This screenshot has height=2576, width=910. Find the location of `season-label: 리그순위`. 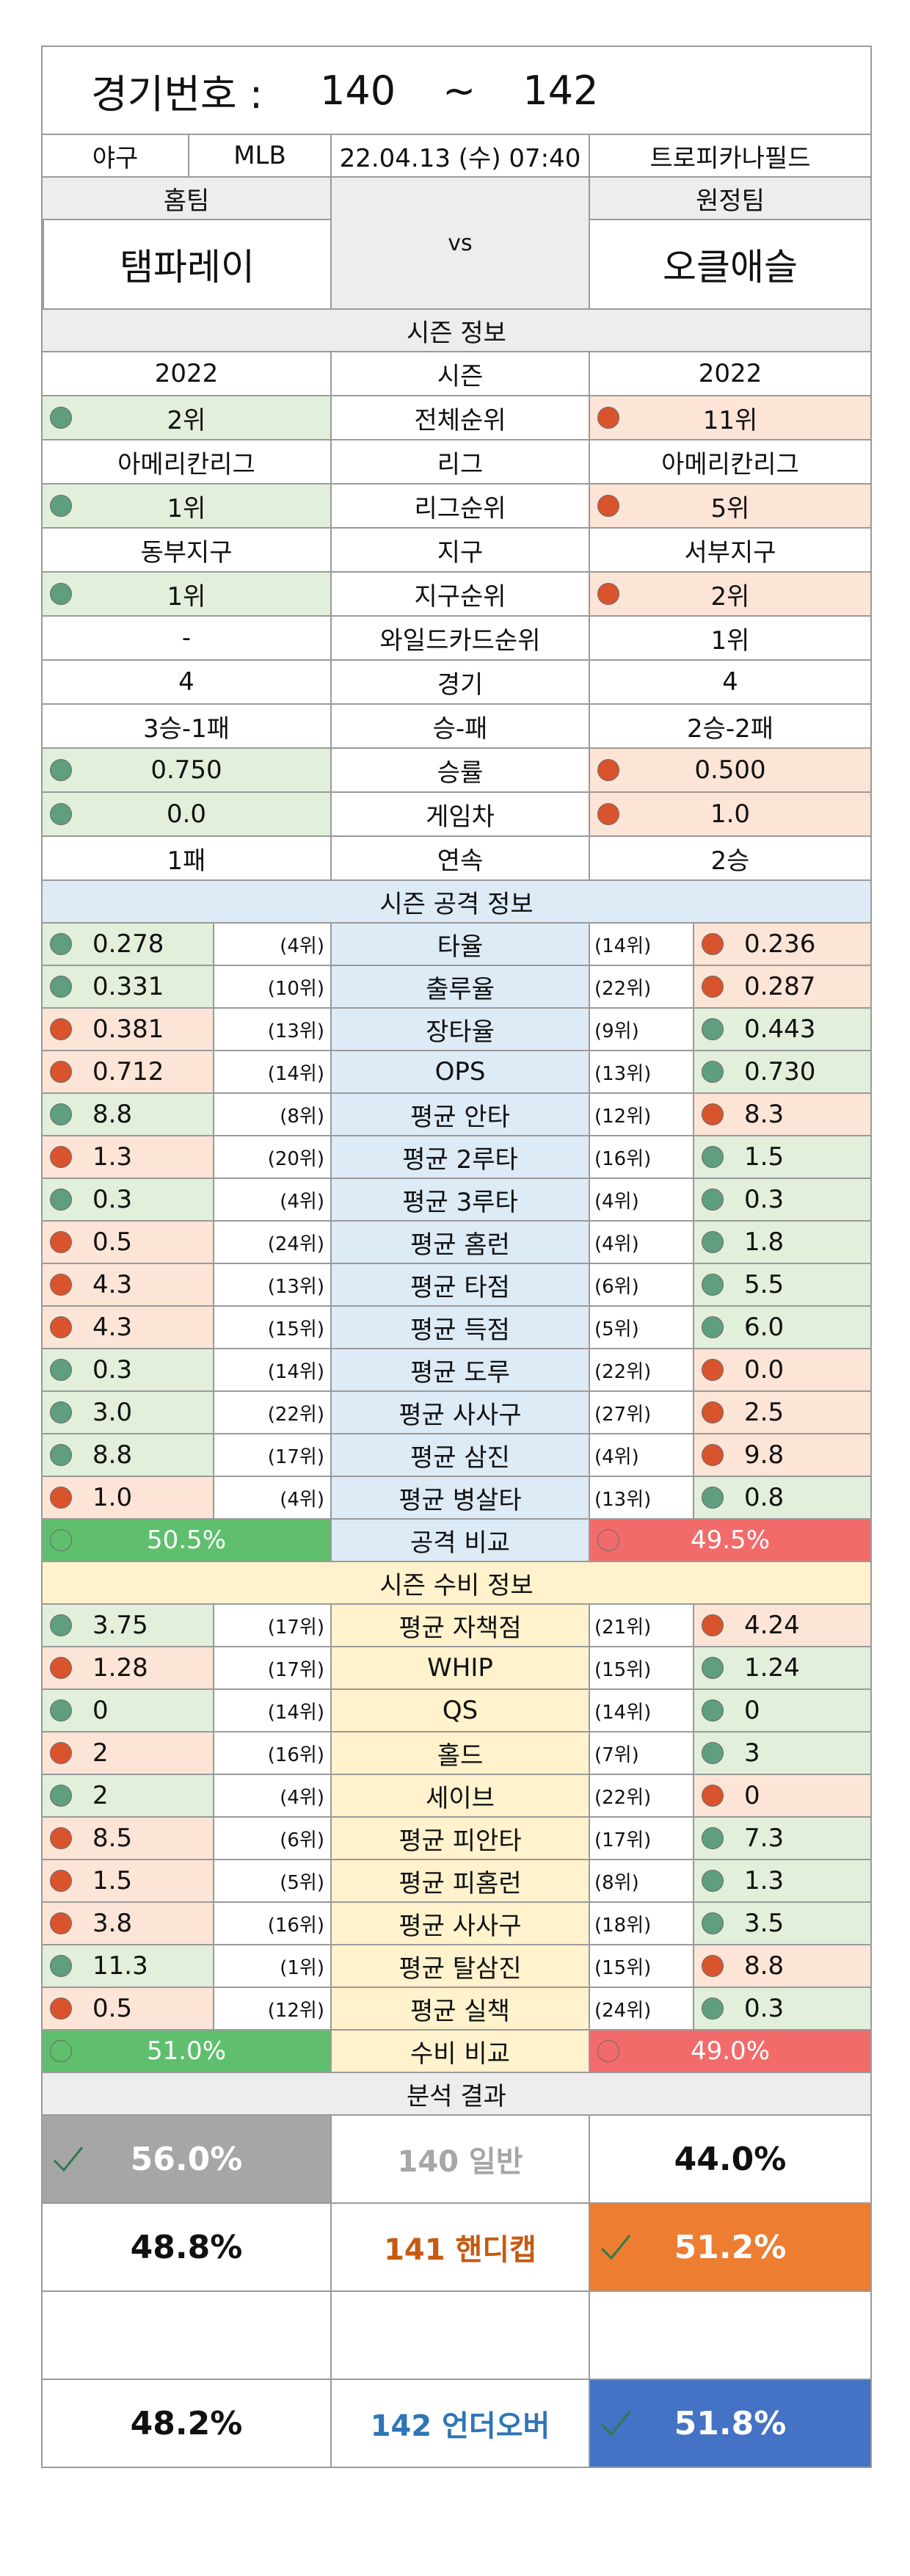

season-label: 리그순위 is located at coordinates (459, 506).